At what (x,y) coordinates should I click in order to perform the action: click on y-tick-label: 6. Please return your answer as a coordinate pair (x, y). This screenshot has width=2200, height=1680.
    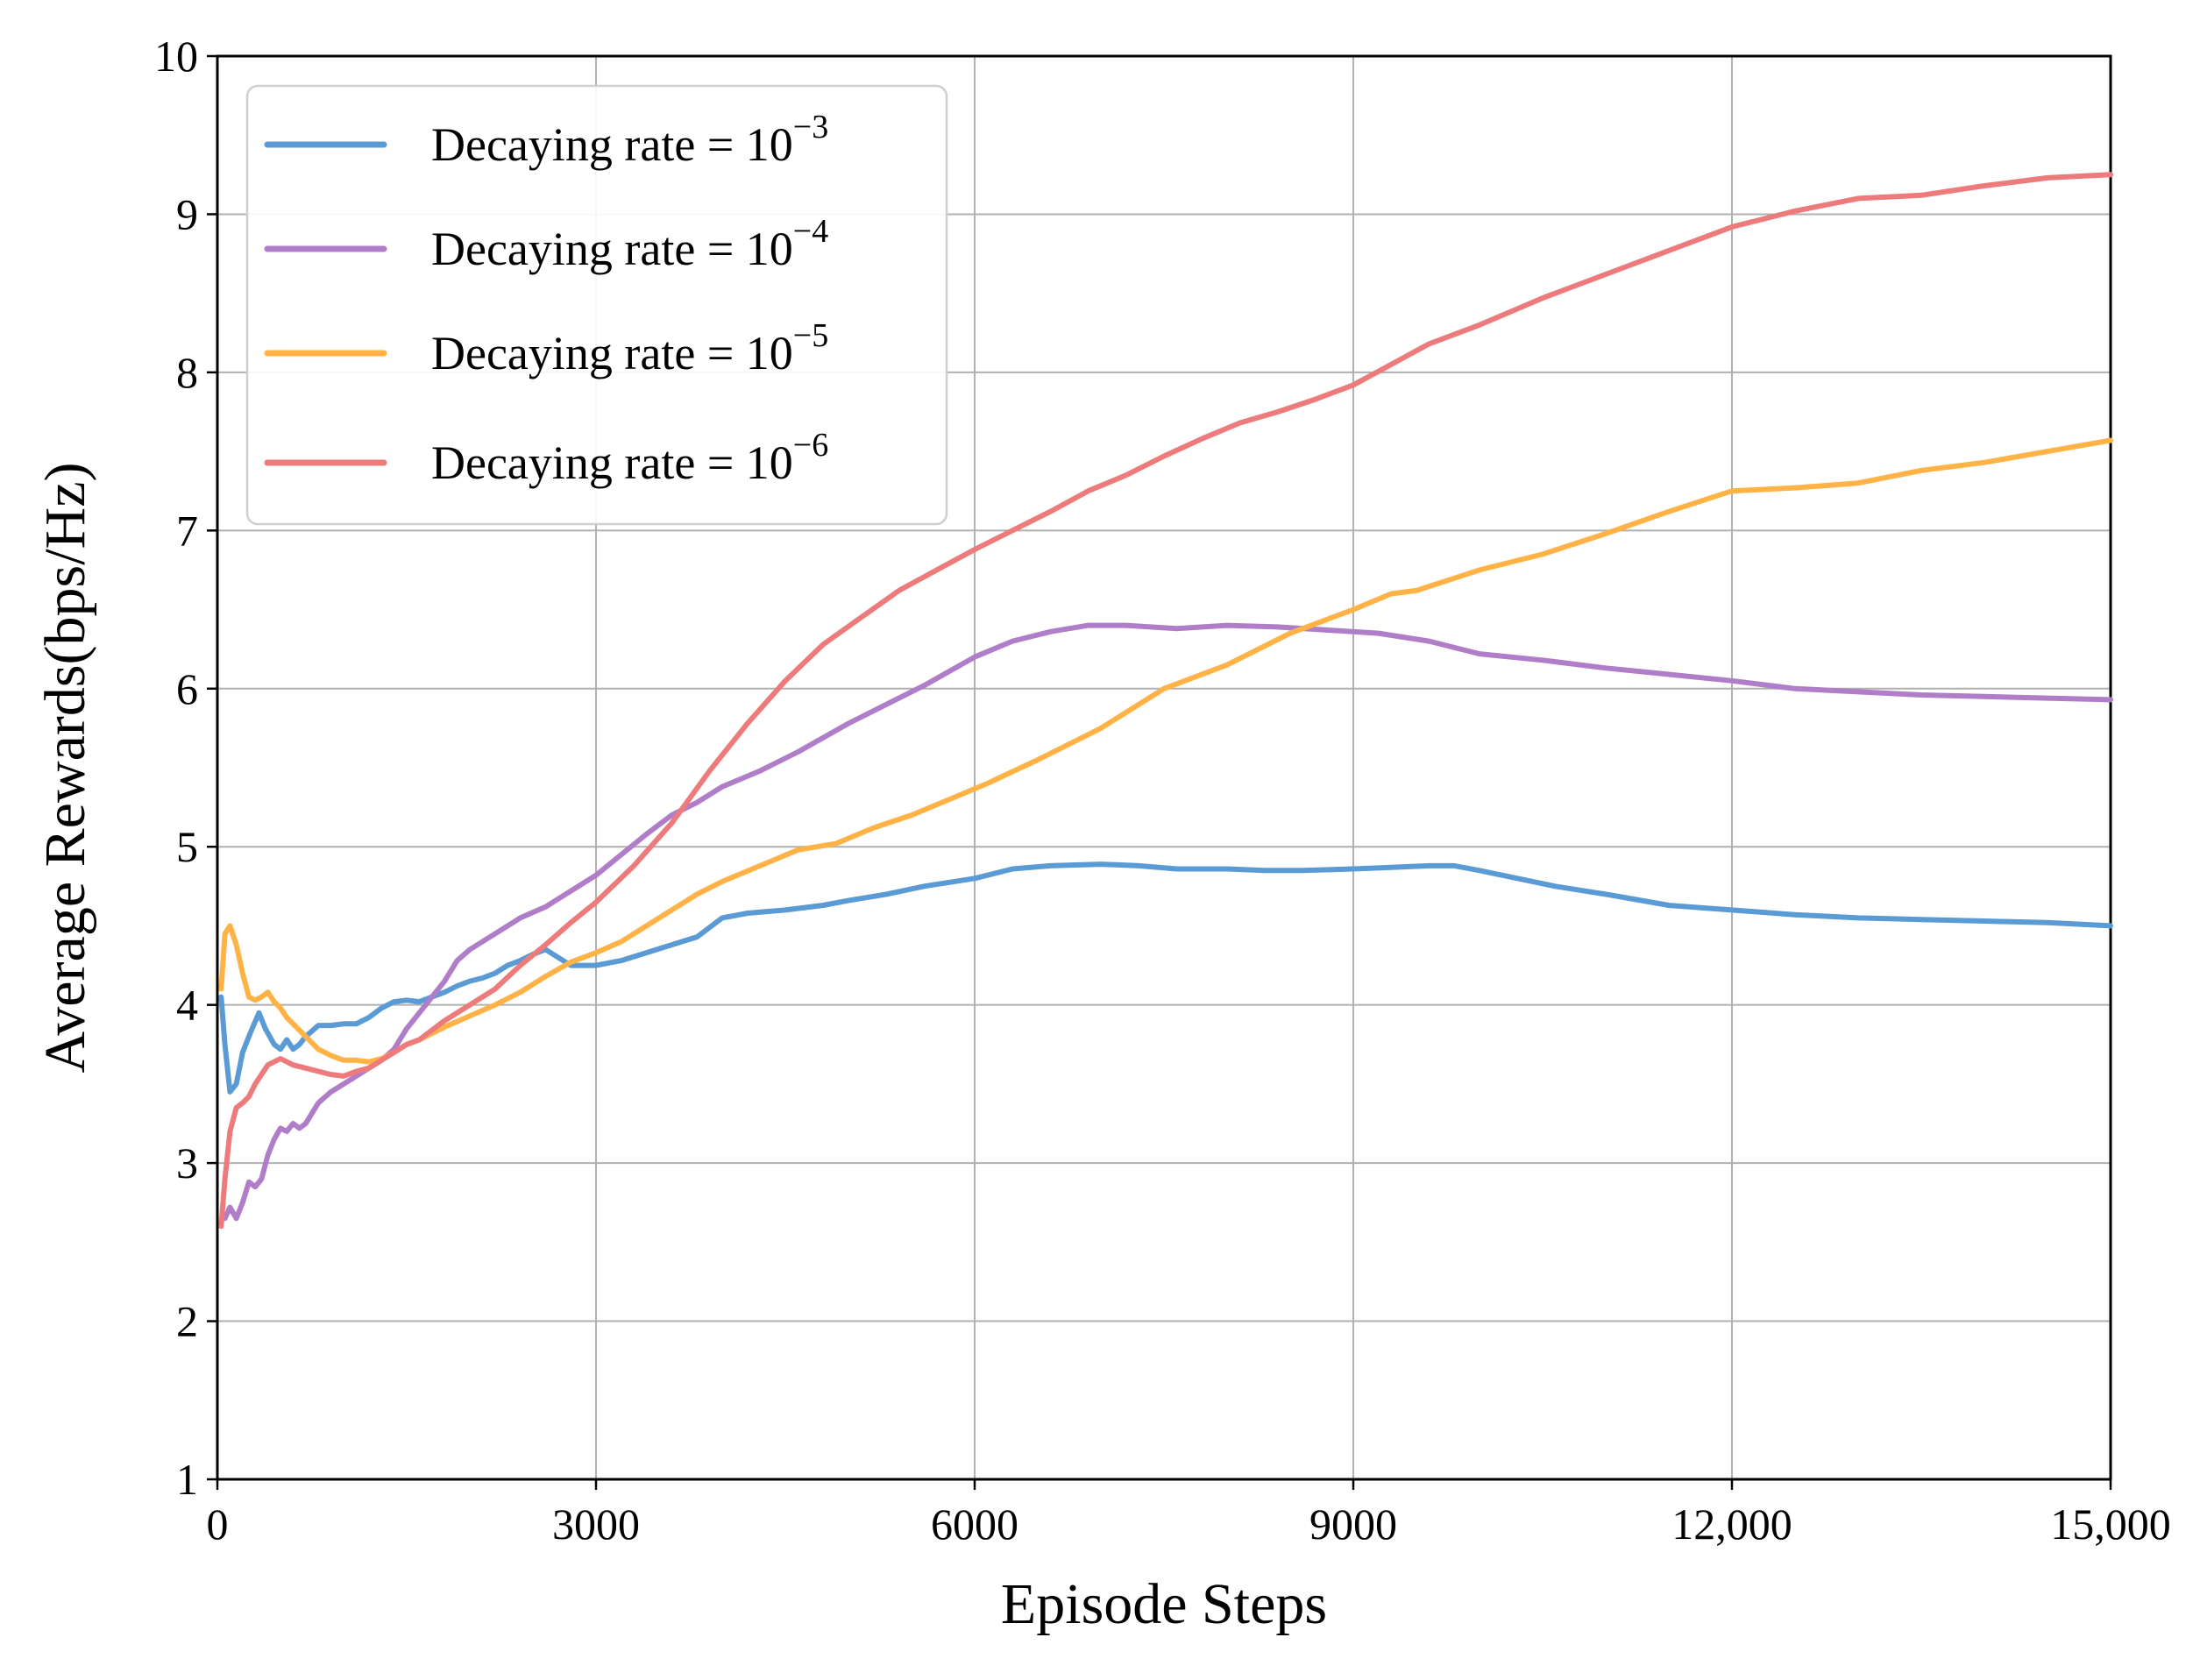
    Looking at the image, I should click on (187, 688).